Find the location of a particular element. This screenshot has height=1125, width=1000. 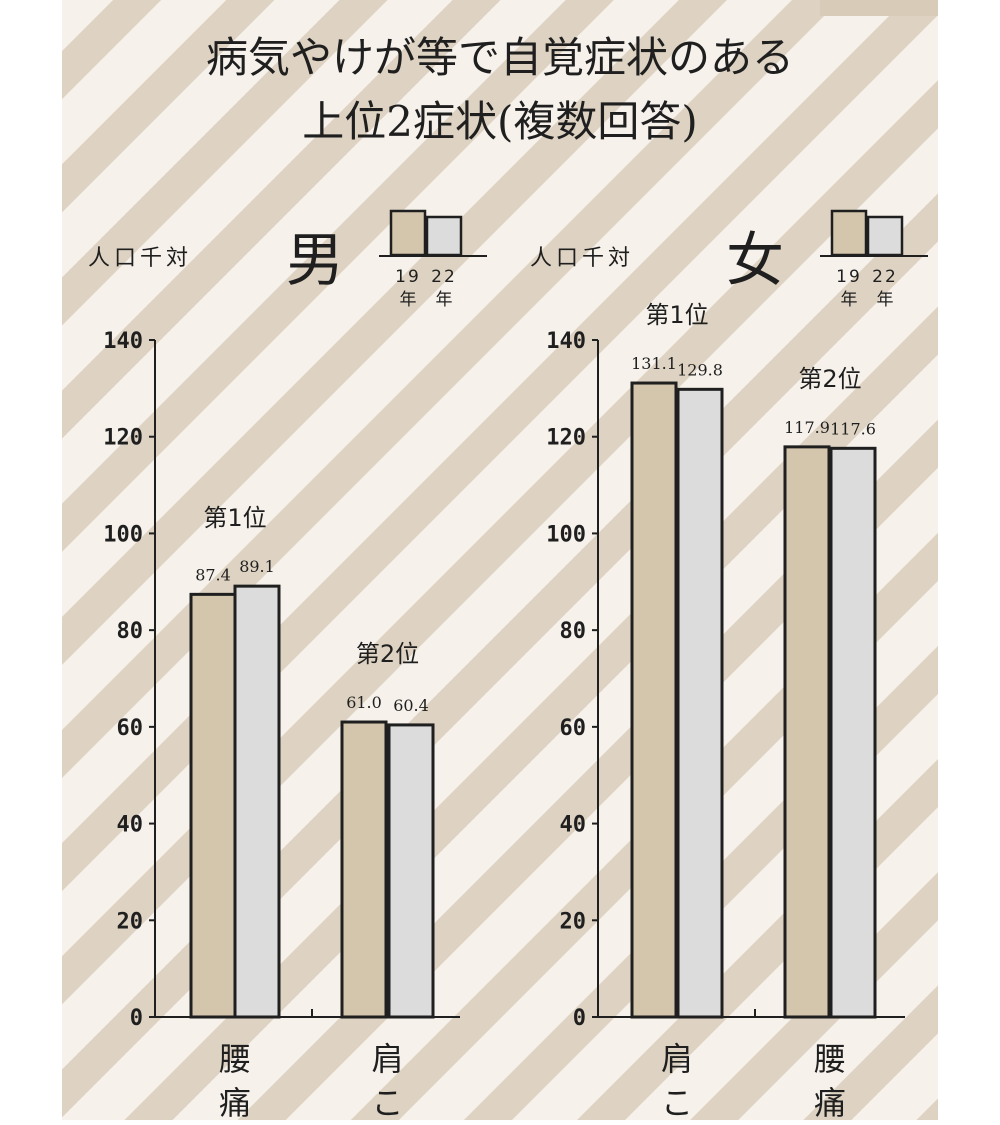

data-label: 131.1 is located at coordinates (654, 363).